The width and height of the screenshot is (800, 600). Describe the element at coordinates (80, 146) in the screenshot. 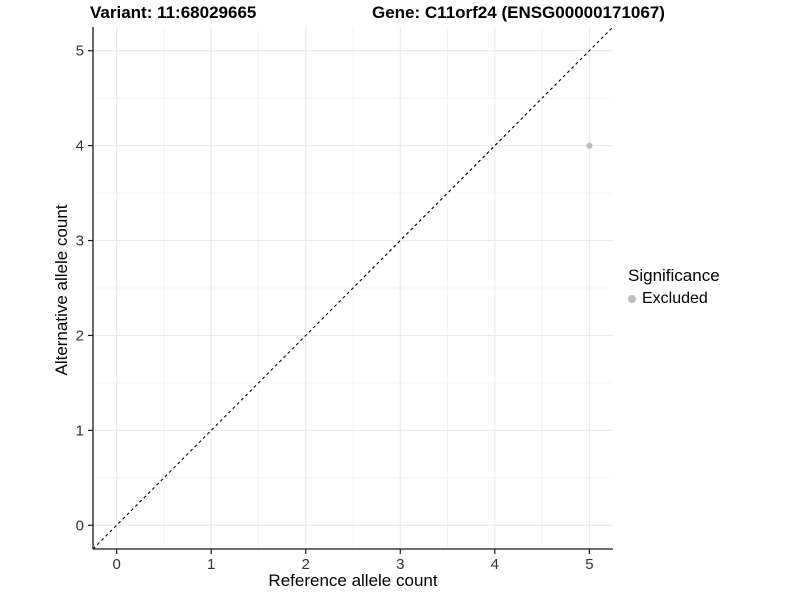

I see `y-tick-label: 4` at that location.